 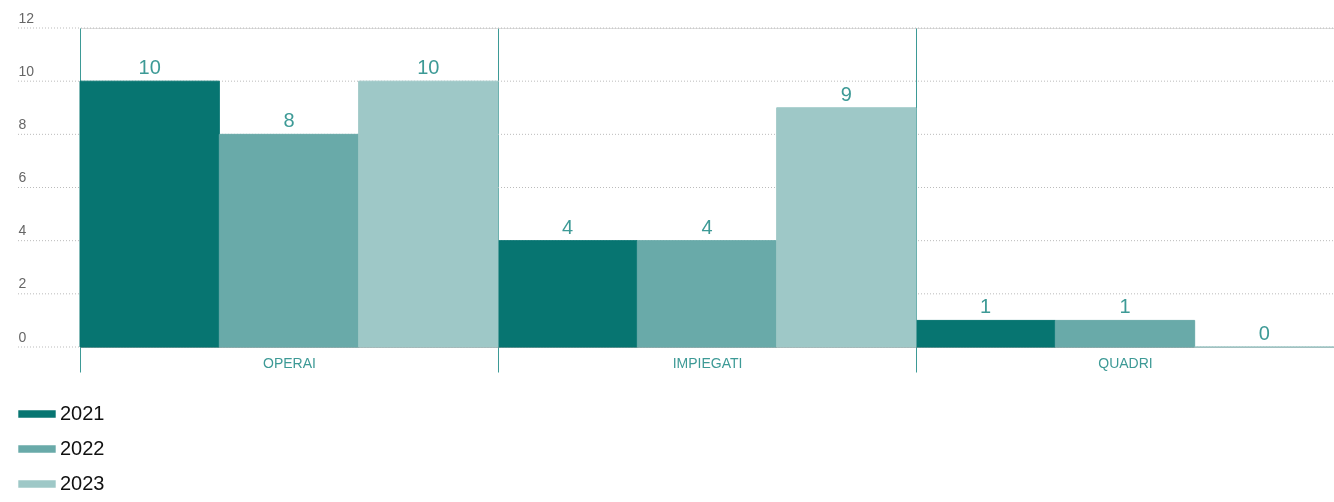 I want to click on y-tick-label: 8, so click(x=22, y=123).